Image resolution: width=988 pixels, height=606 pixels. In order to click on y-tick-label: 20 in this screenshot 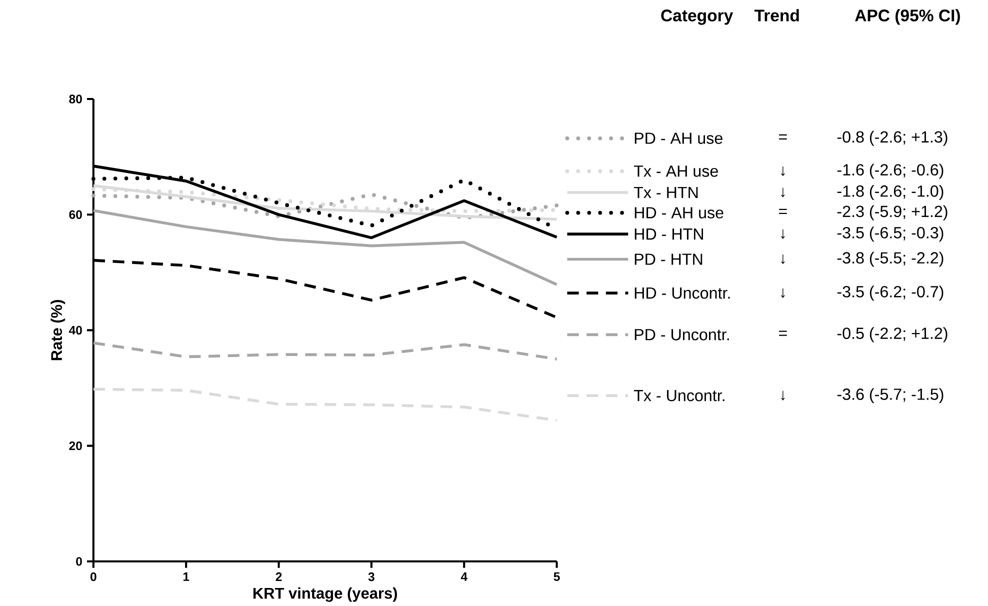, I will do `click(75, 445)`.